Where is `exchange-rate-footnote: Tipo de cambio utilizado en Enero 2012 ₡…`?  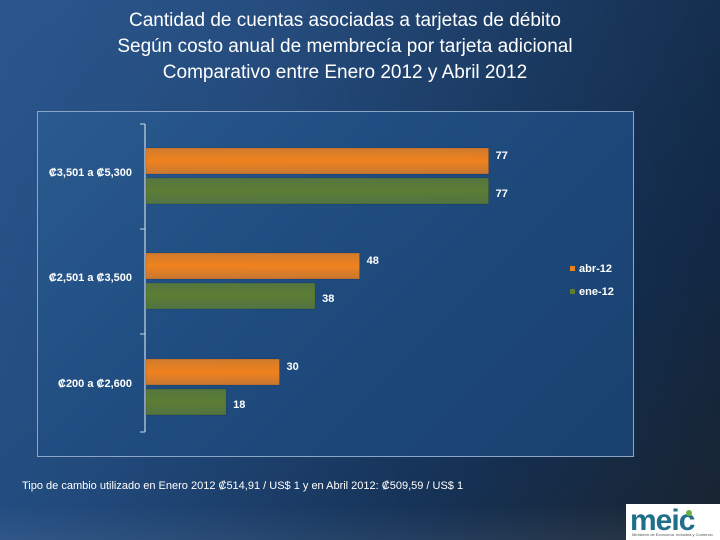 exchange-rate-footnote: Tipo de cambio utilizado en Enero 2012 ₡… is located at coordinates (243, 486).